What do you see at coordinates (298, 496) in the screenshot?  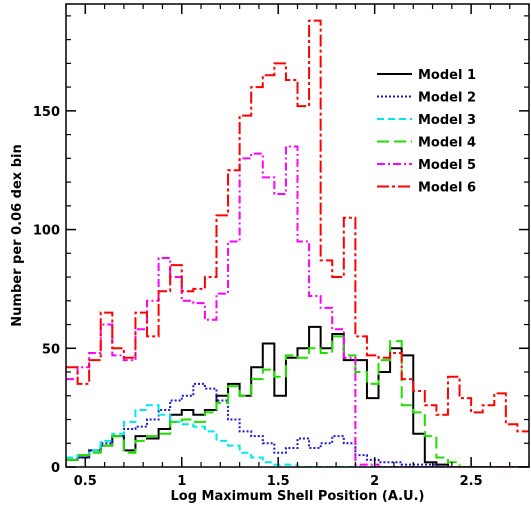 I see `x-axis-label: Log Maximum Shell Position (A.U.)` at bounding box center [298, 496].